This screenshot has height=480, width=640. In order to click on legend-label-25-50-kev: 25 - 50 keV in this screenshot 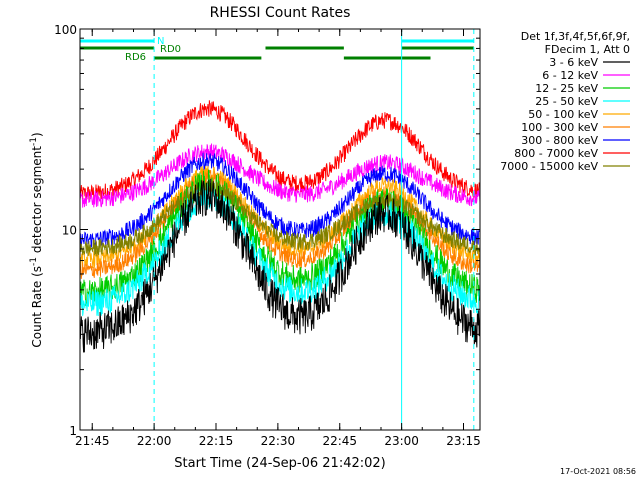, I will do `click(566, 101)`.